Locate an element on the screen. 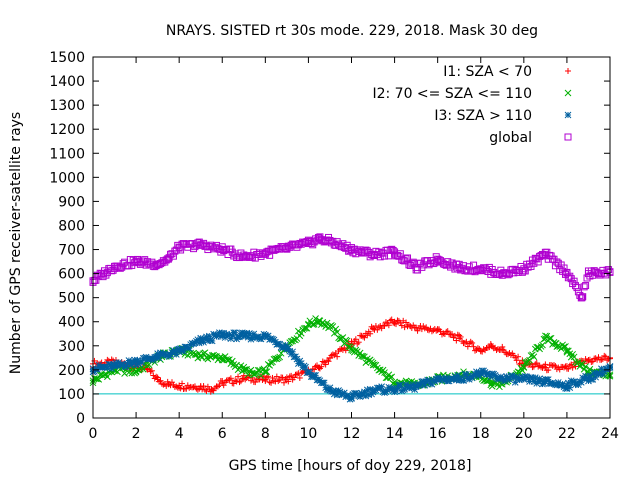 The width and height of the screenshot is (640, 480). x-axis-label: GPS time [hours of doy 229, 2018] is located at coordinates (350, 466).